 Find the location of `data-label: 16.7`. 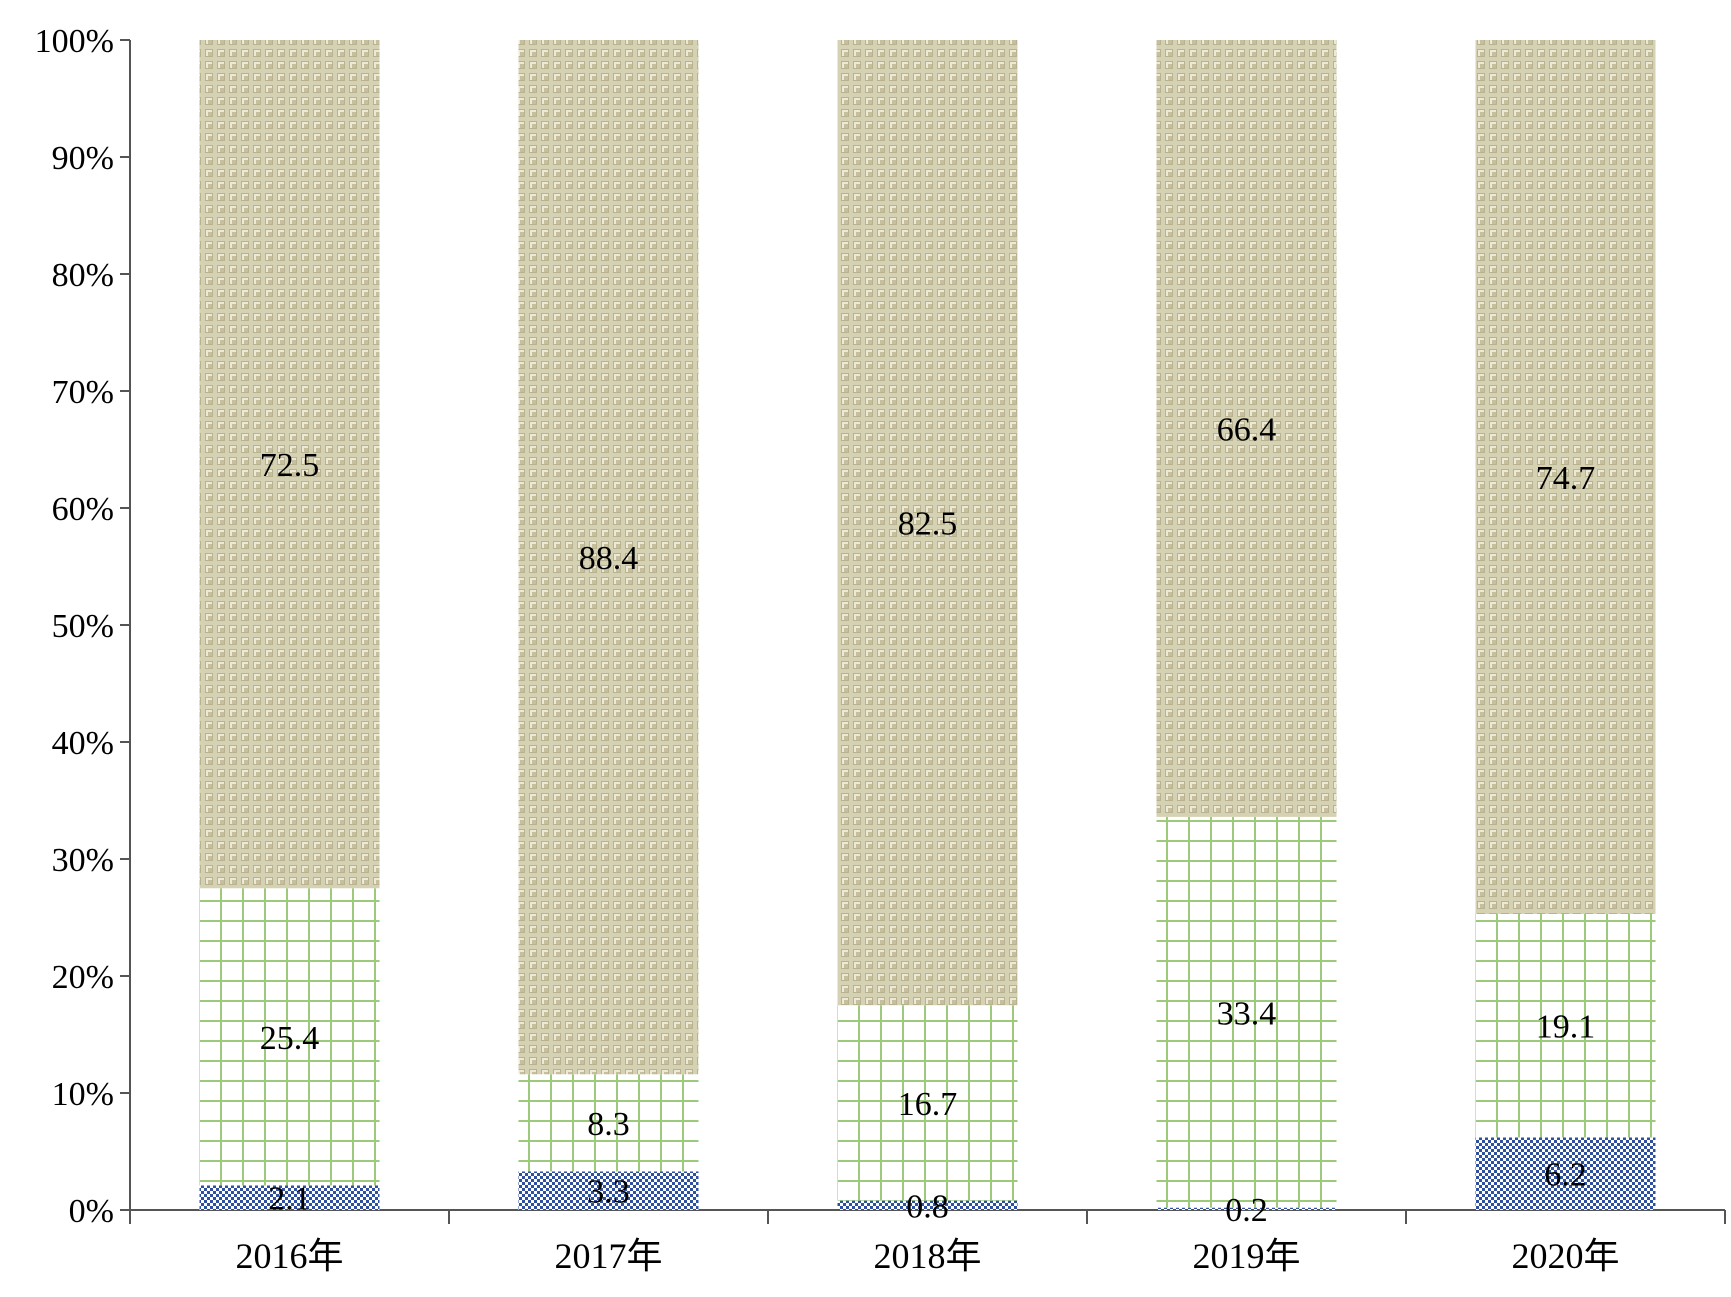

data-label: 16.7 is located at coordinates (928, 1104).